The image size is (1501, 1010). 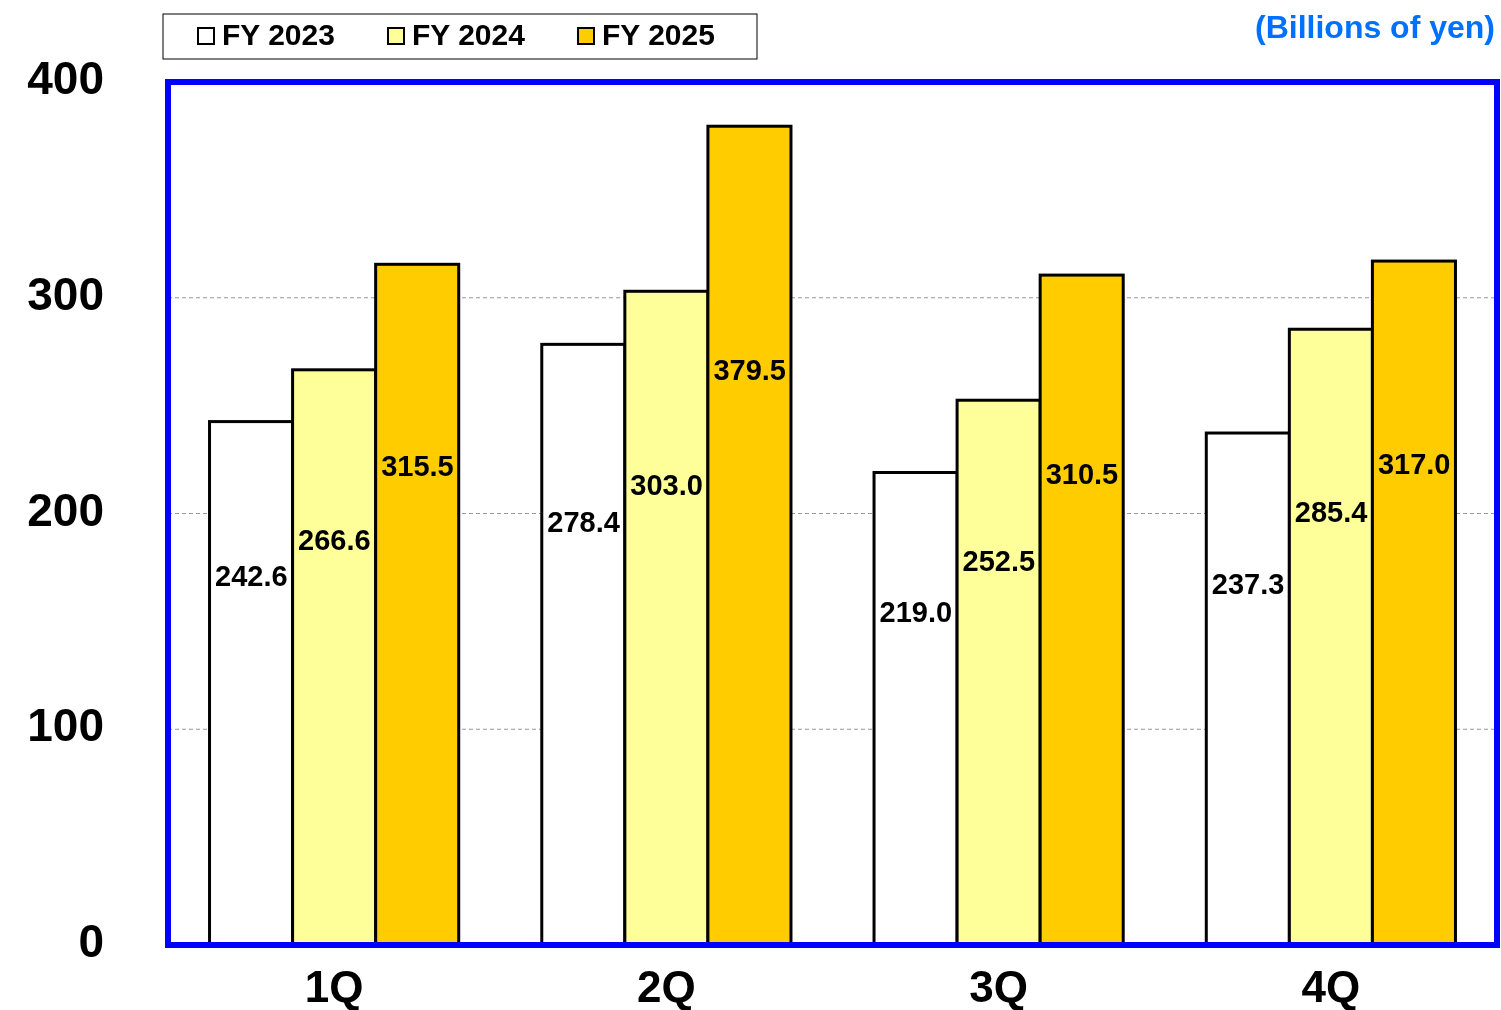 What do you see at coordinates (998, 985) in the screenshot?
I see `x-tick-label: 3Q` at bounding box center [998, 985].